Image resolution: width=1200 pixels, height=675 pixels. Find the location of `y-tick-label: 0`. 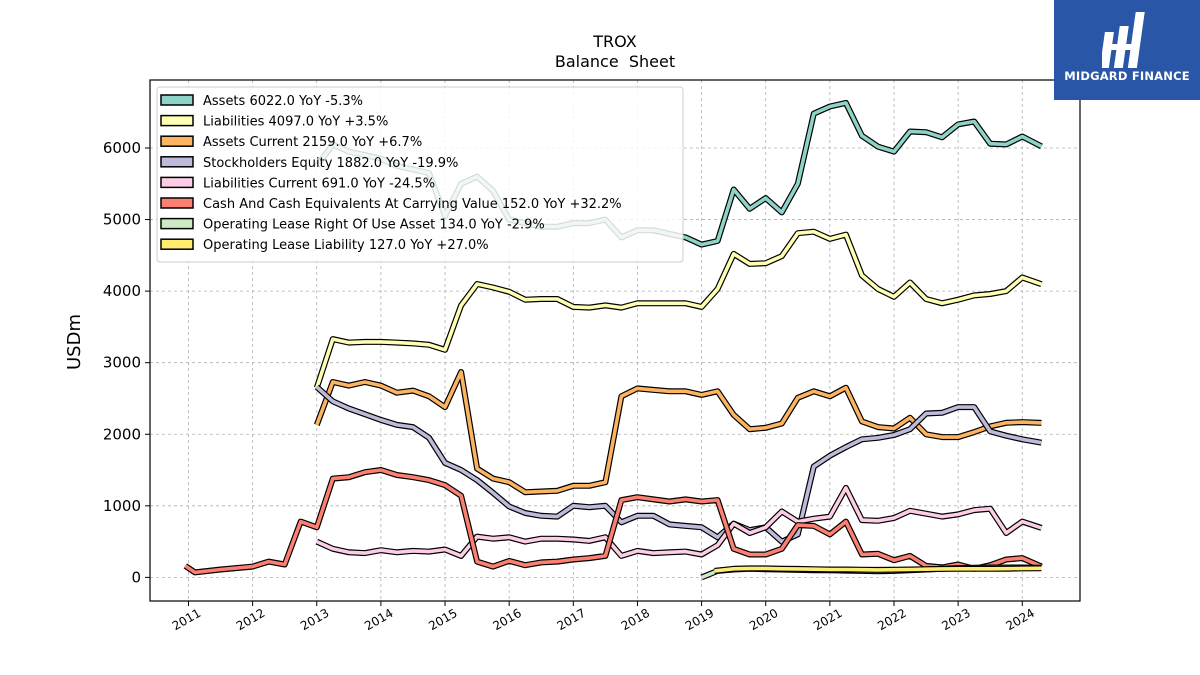

y-tick-label: 0 is located at coordinates (136, 577).